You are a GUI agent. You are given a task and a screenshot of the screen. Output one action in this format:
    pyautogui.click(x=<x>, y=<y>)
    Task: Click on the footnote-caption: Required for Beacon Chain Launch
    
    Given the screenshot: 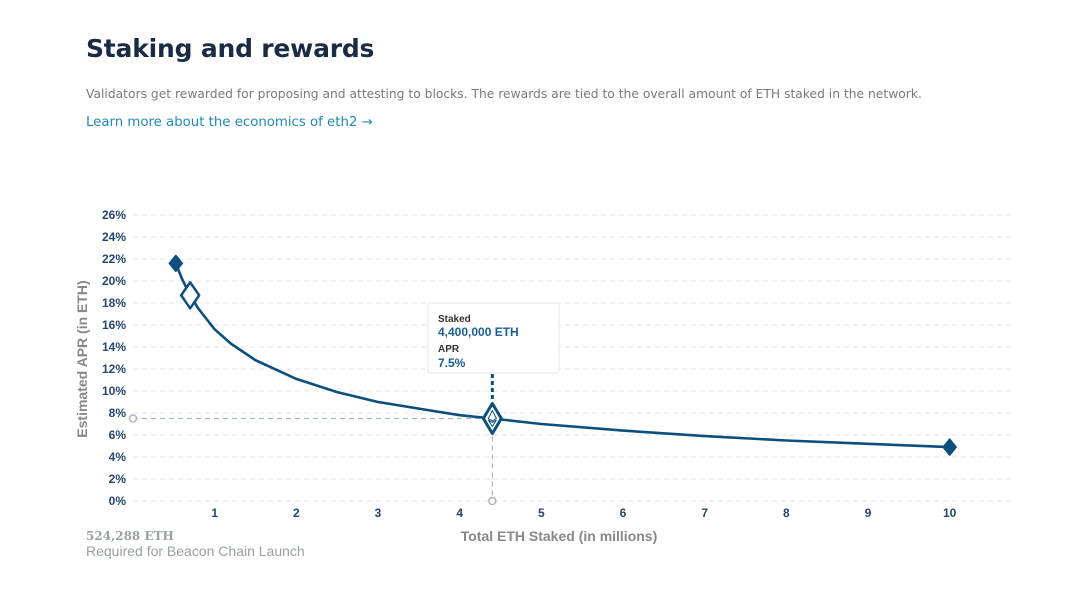 What is the action you would take?
    pyautogui.click(x=195, y=551)
    